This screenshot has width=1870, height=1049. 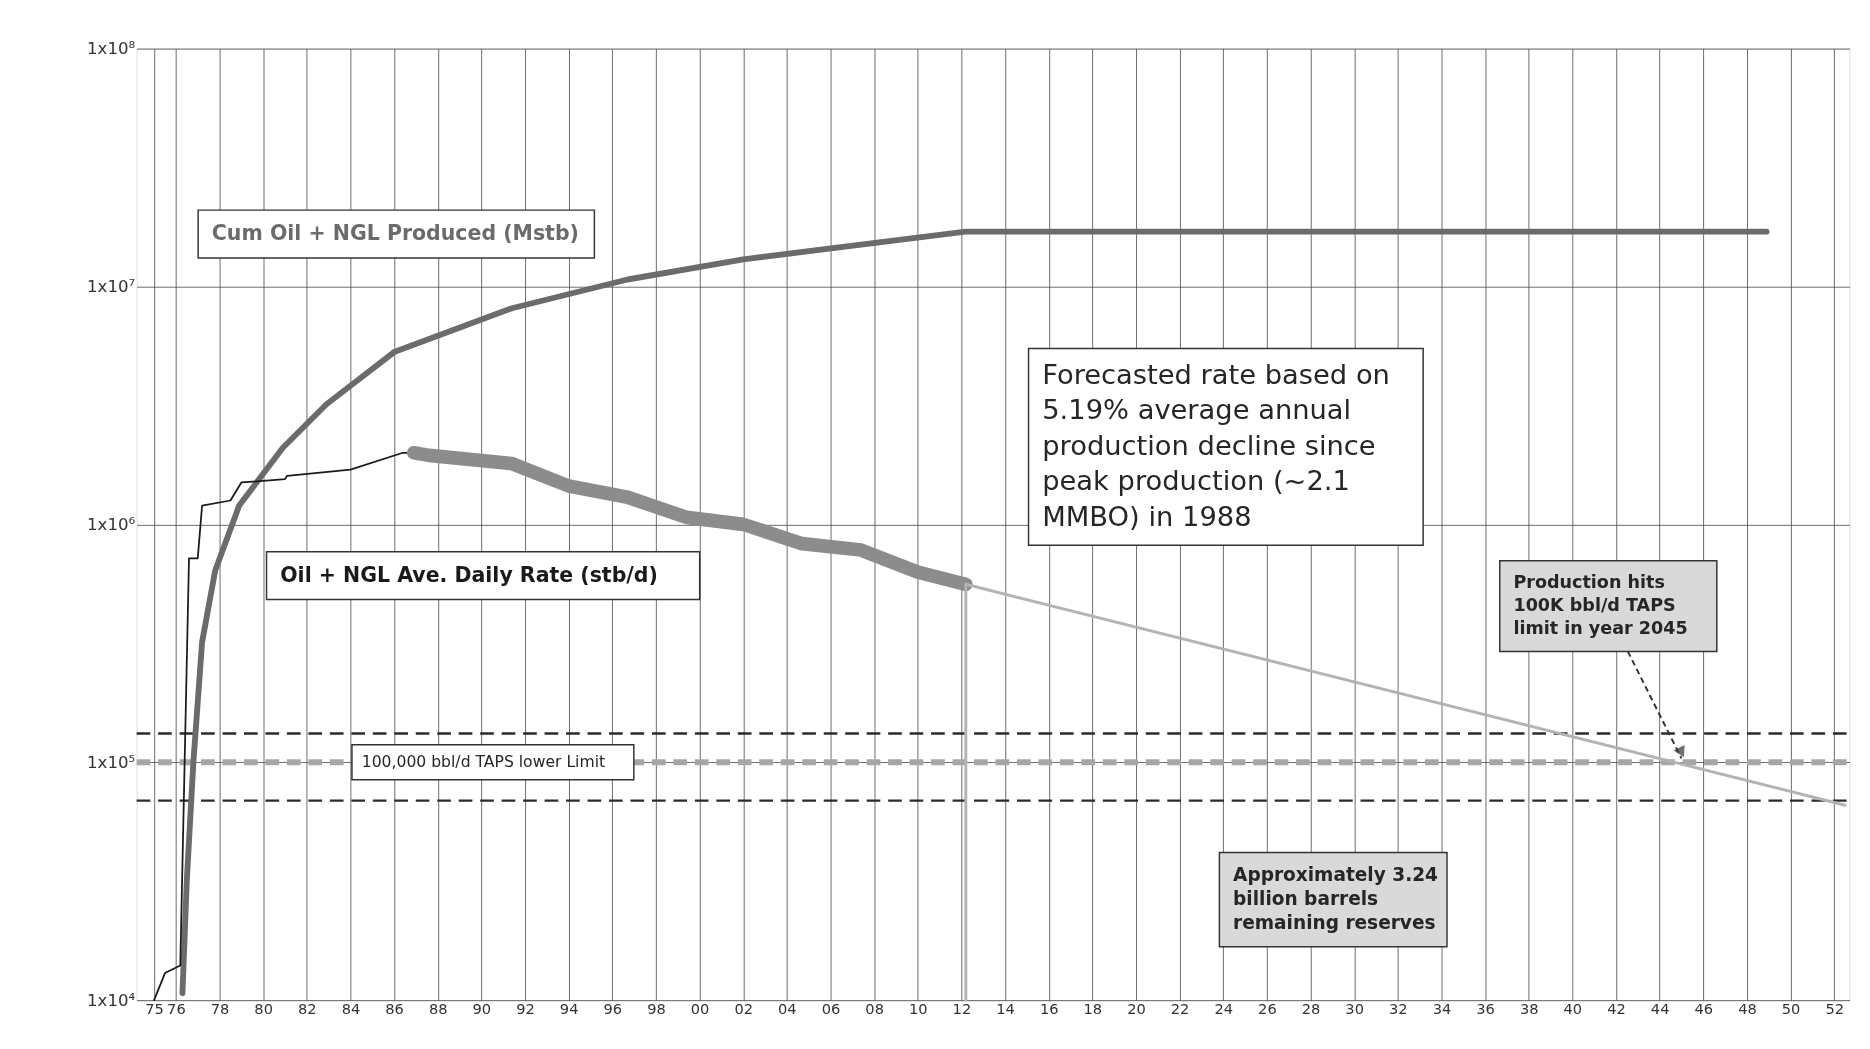 What do you see at coordinates (482, 1009) in the screenshot?
I see `x-tick-label: 90` at bounding box center [482, 1009].